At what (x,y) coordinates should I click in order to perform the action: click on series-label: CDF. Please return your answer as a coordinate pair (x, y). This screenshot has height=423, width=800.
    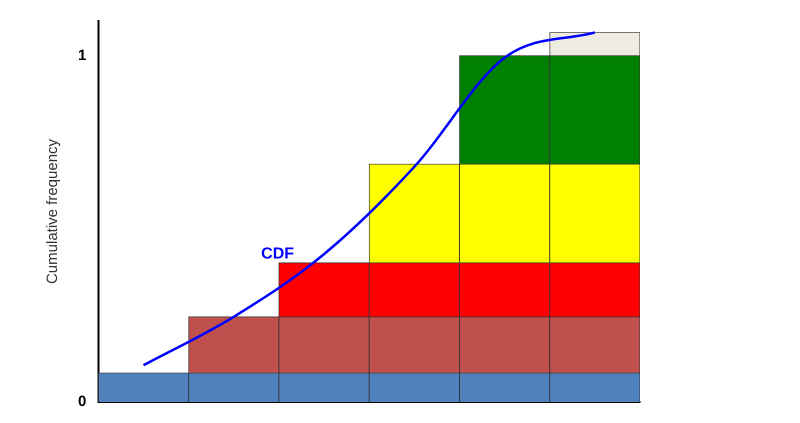
    Looking at the image, I should click on (277, 254).